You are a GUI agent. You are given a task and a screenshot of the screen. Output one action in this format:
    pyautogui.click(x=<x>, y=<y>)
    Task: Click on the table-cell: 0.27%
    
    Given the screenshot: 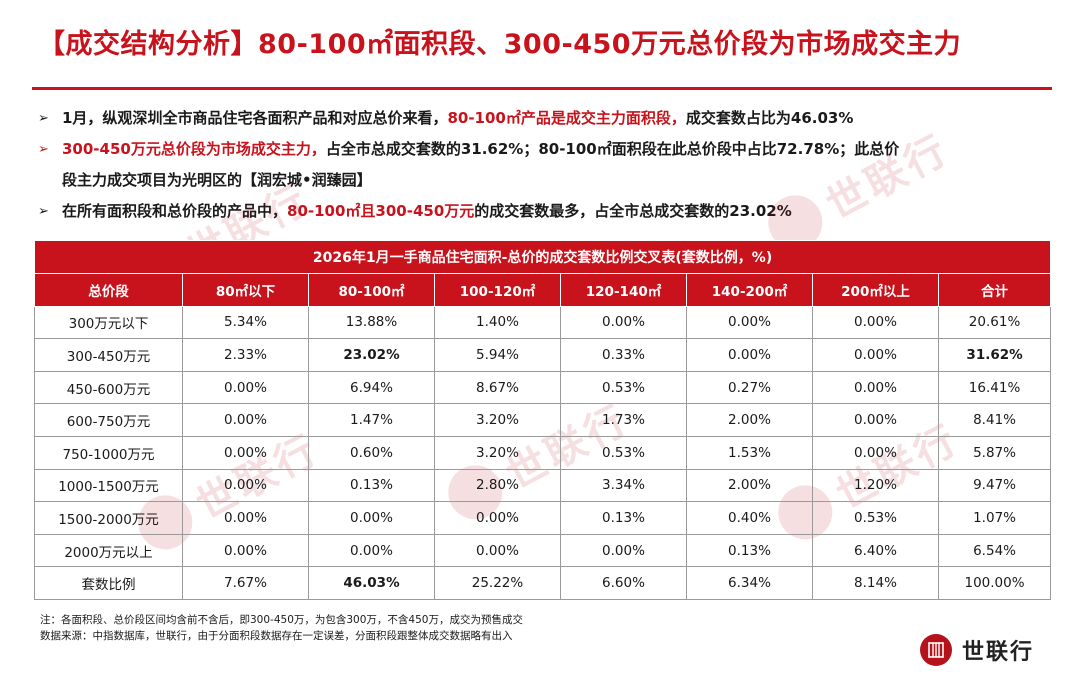 What is the action you would take?
    pyautogui.click(x=749, y=387)
    